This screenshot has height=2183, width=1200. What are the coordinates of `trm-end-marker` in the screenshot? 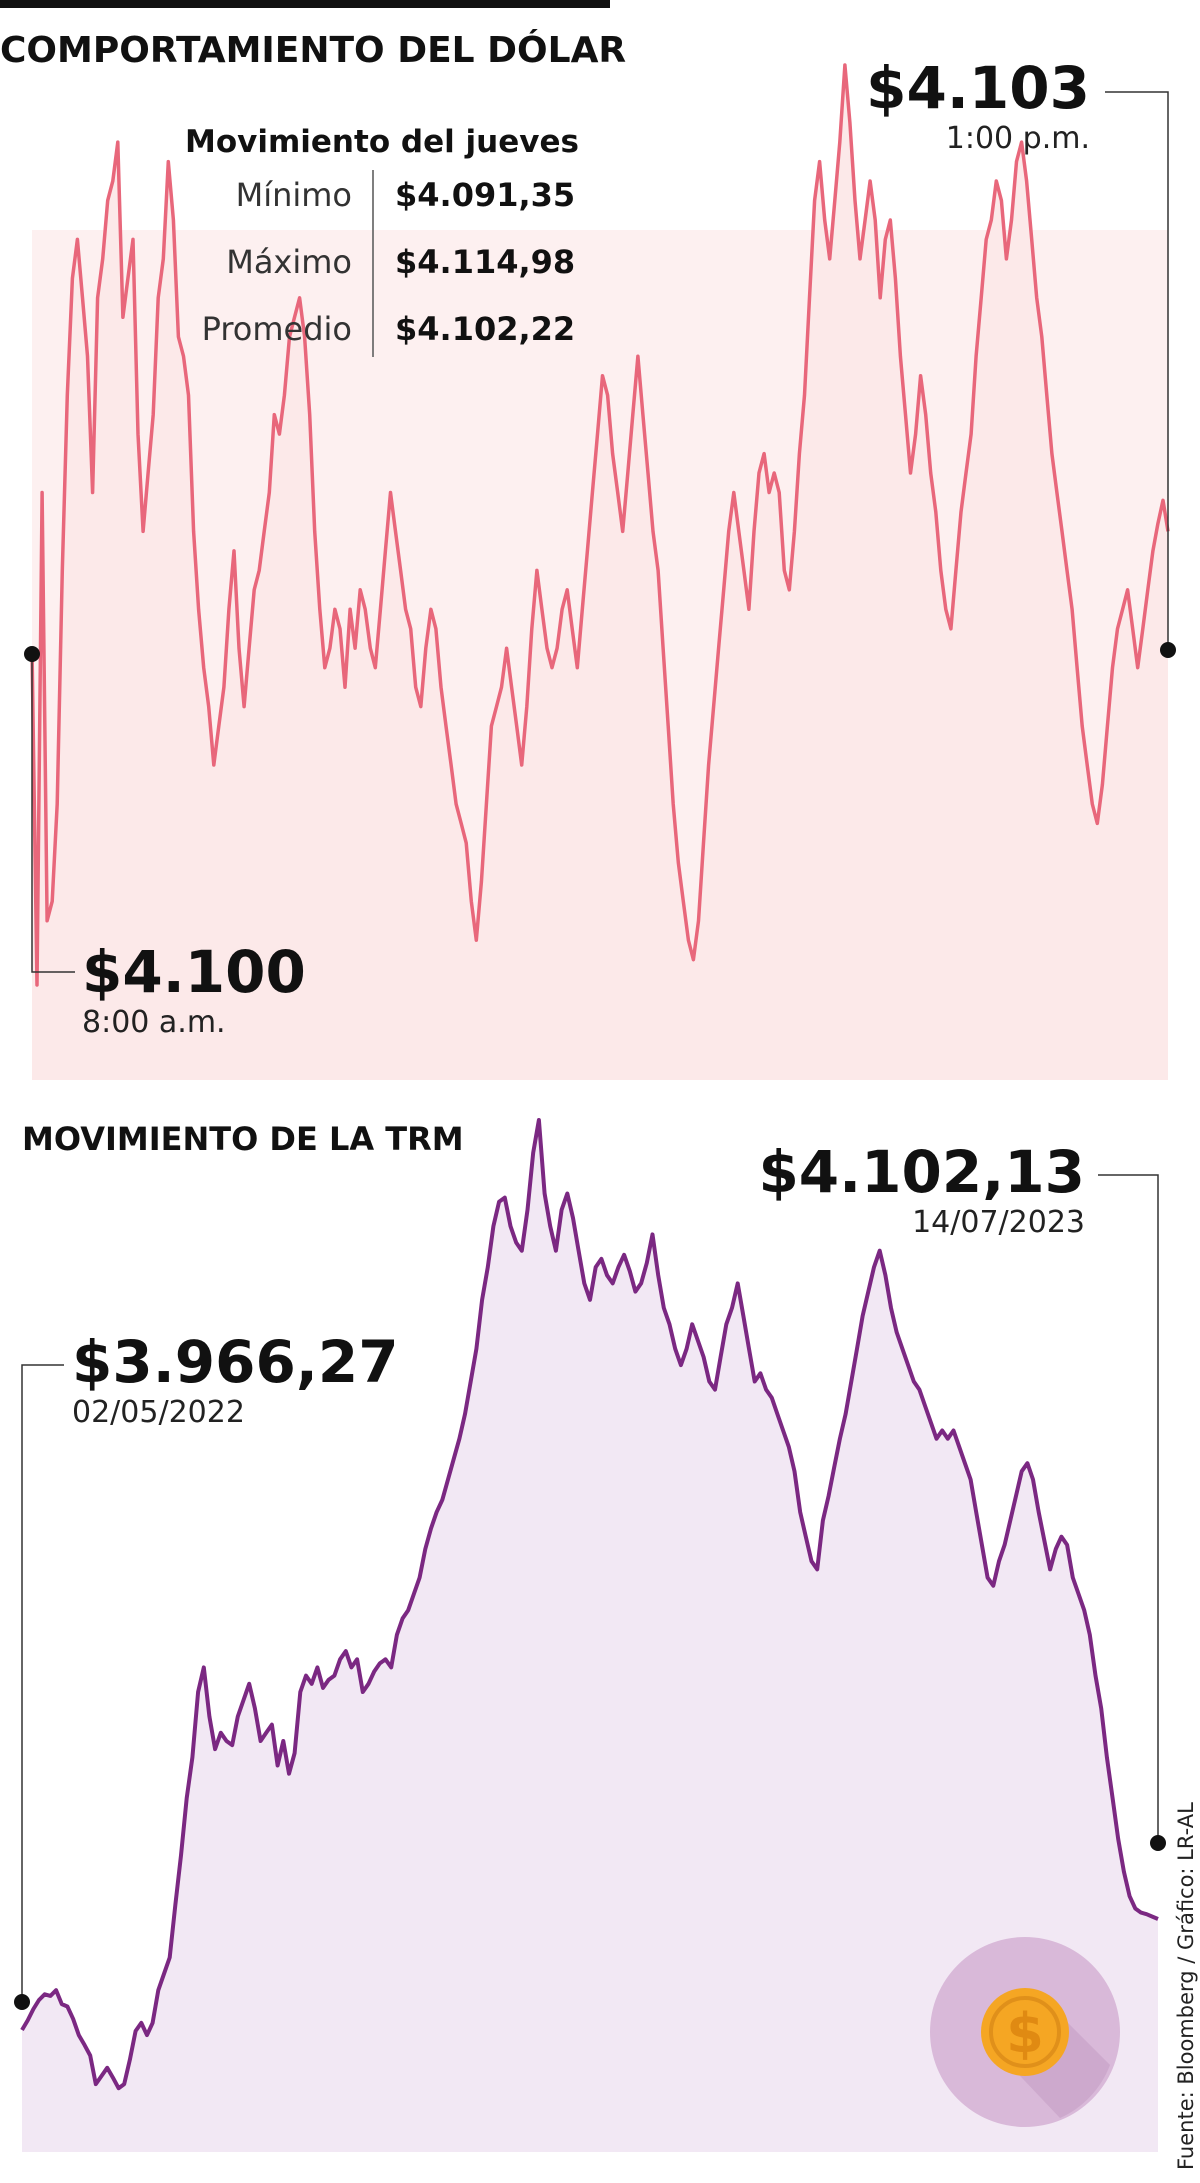 It's located at (1158, 1843).